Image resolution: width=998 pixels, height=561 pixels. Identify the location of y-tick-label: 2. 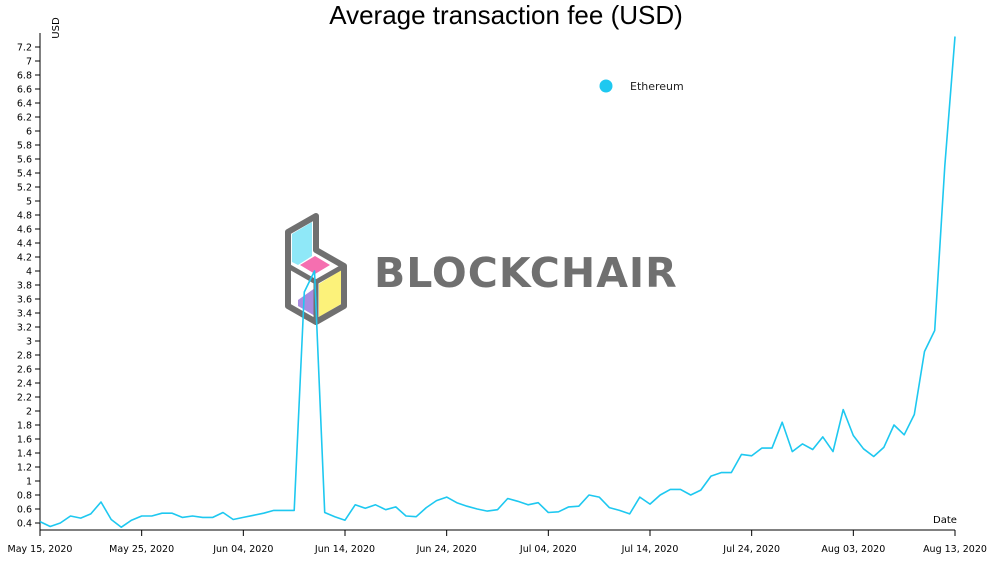
(29, 412).